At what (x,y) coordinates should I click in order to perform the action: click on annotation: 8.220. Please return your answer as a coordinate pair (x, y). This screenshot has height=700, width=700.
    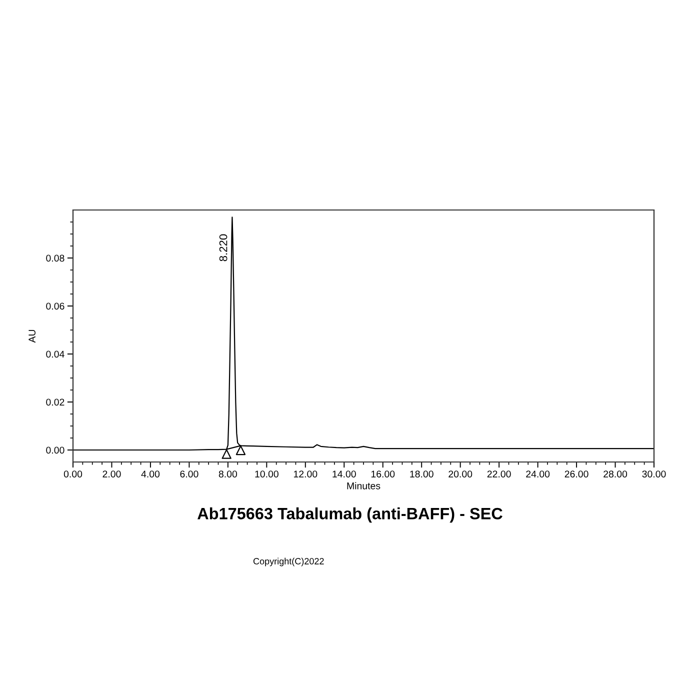
    Looking at the image, I should click on (223, 248).